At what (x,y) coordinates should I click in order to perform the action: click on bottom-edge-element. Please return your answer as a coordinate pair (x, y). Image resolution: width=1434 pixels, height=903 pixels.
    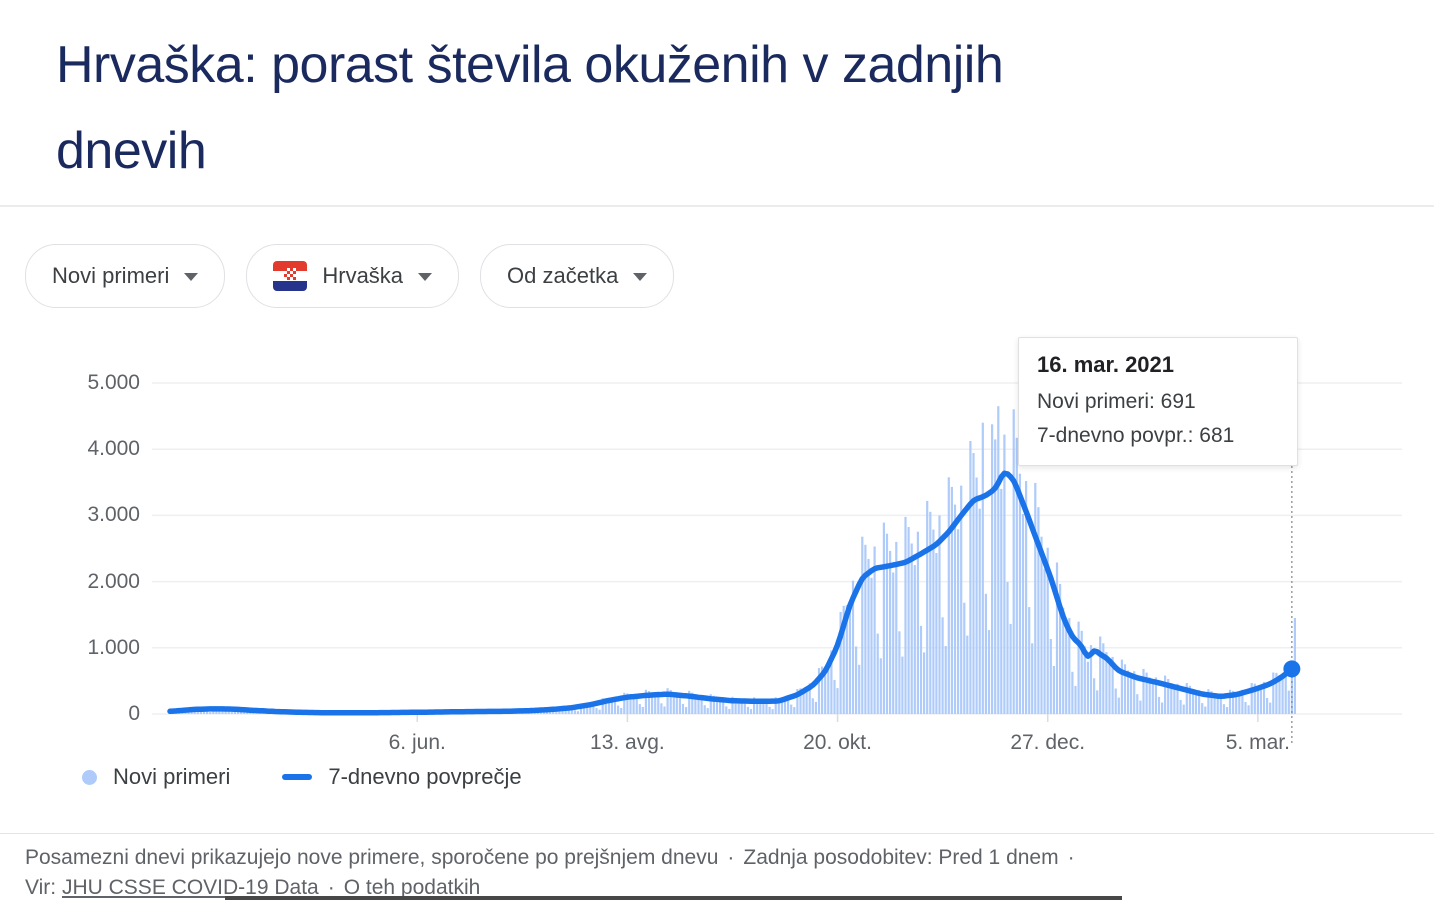
    Looking at the image, I should click on (673, 898).